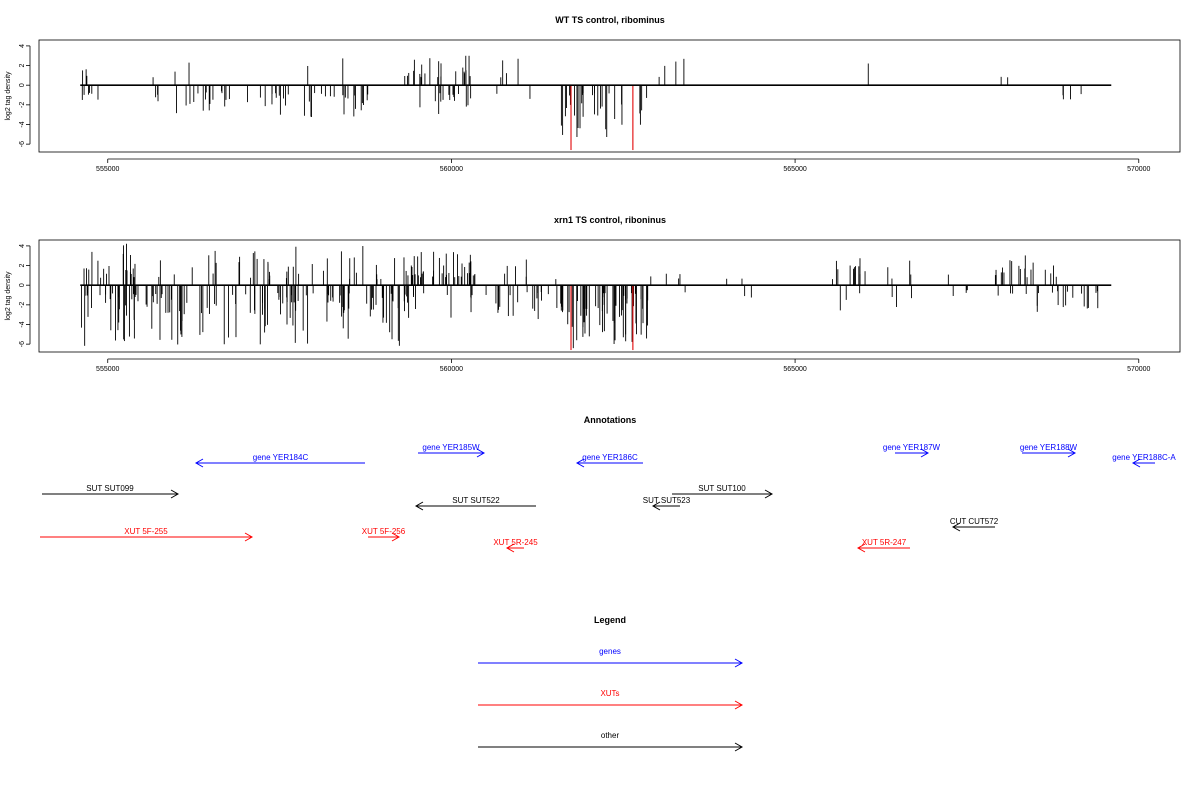 The height and width of the screenshot is (800, 1200). I want to click on legend-panel: Legend genes XUTs other, so click(611, 683).